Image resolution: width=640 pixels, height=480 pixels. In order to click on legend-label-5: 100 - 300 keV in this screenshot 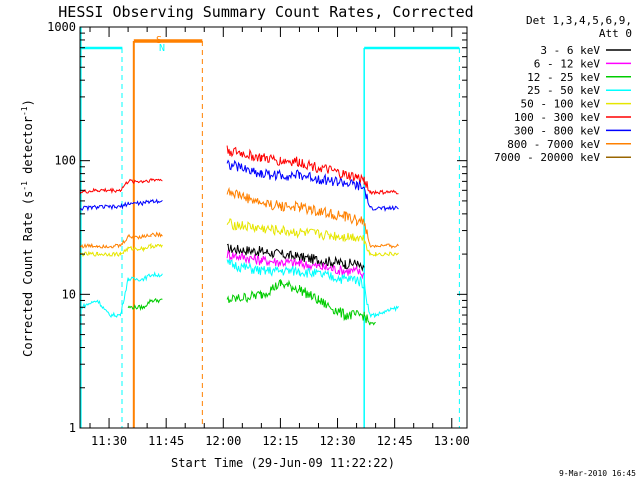, I will do `click(557, 117)`.